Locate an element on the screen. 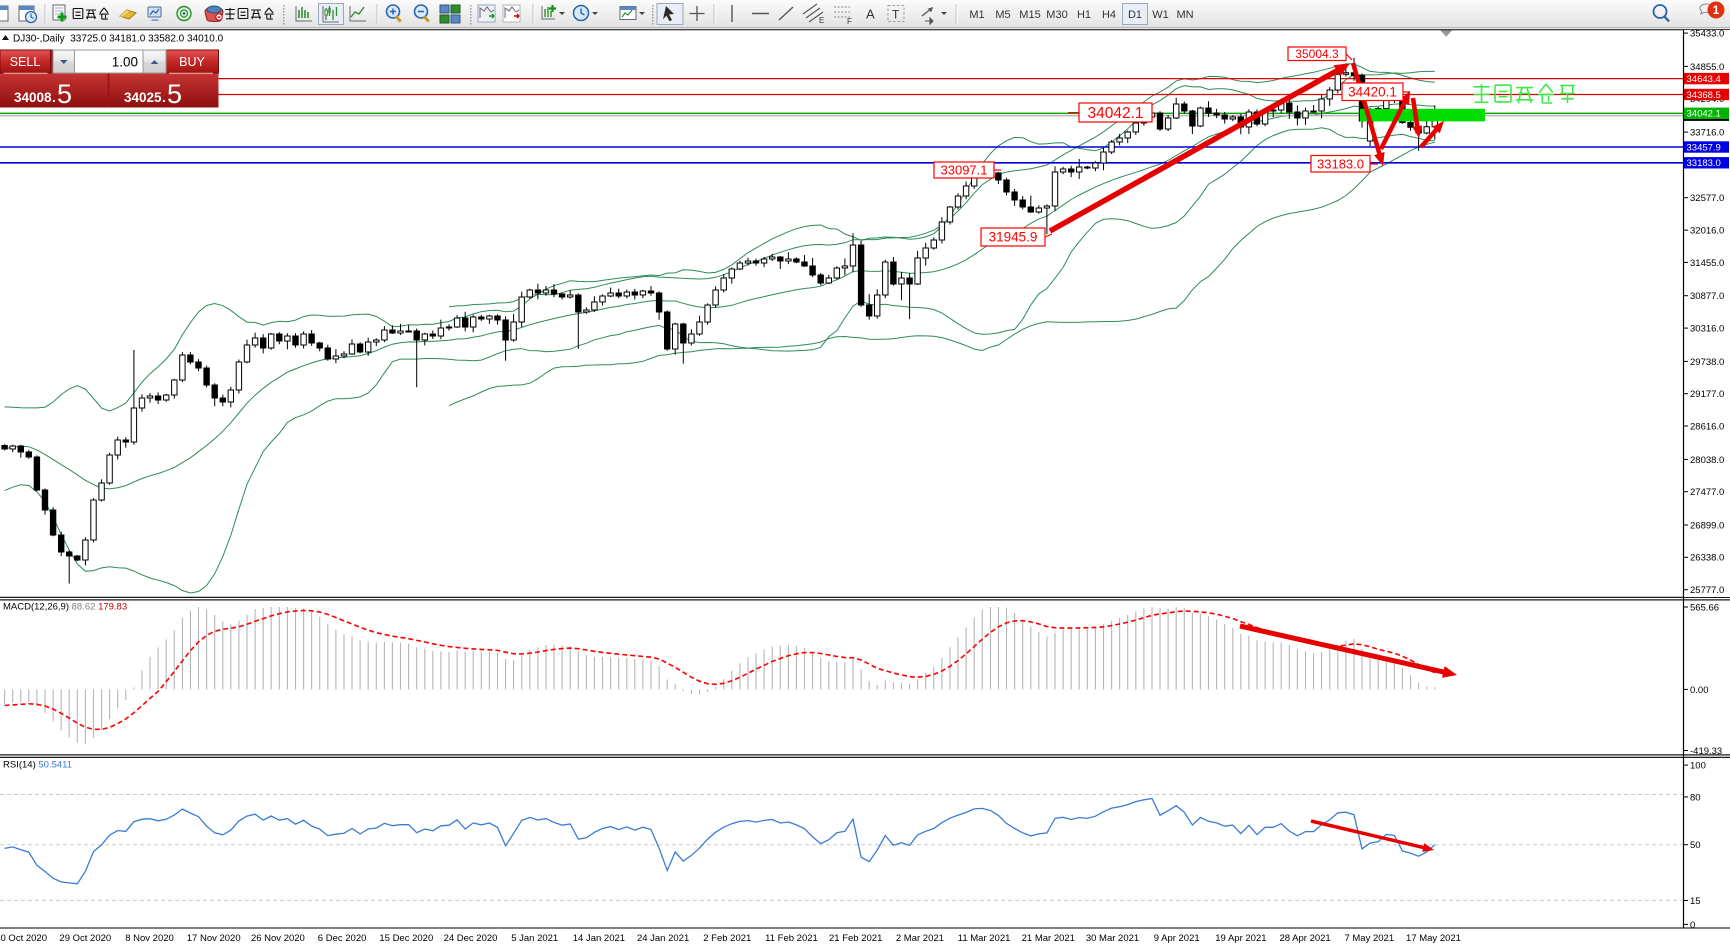 The image size is (1730, 950). svg-text: 9 Apr 2021 is located at coordinates (1177, 938).